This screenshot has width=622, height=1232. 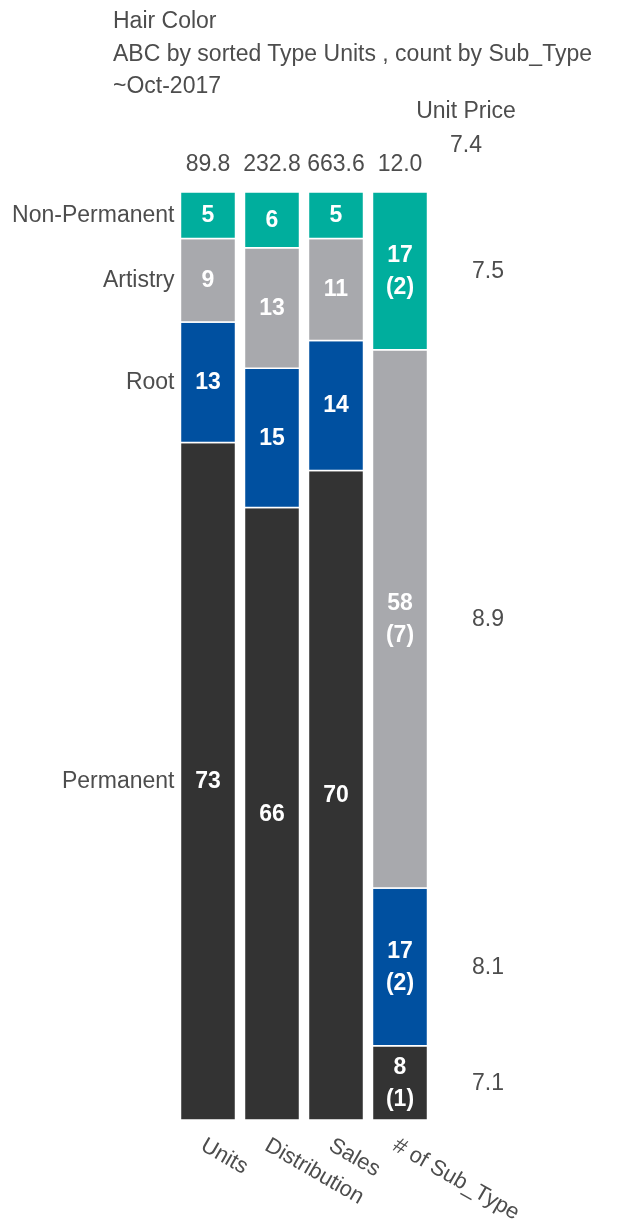 I want to click on text: Unit Price, so click(x=466, y=110).